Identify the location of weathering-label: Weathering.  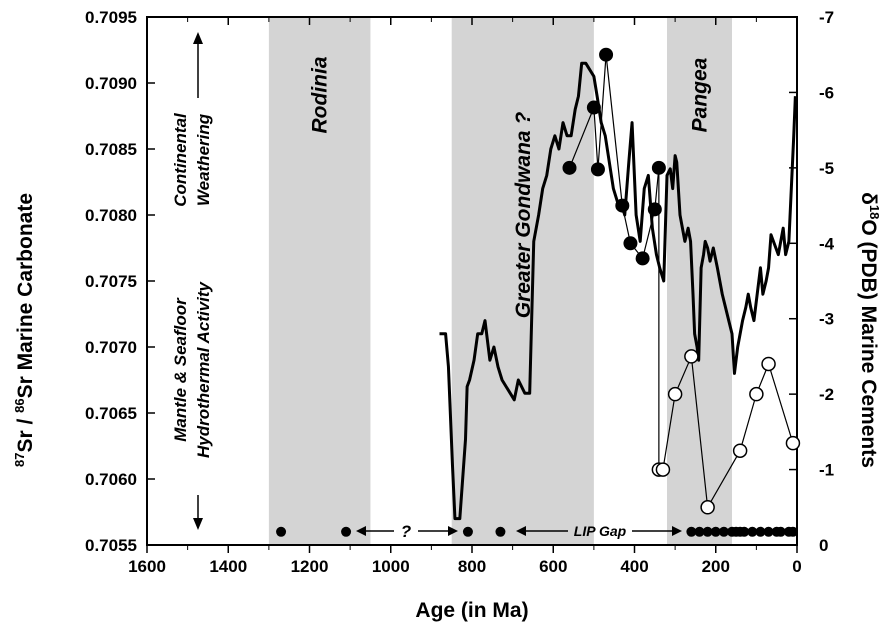
(203, 159).